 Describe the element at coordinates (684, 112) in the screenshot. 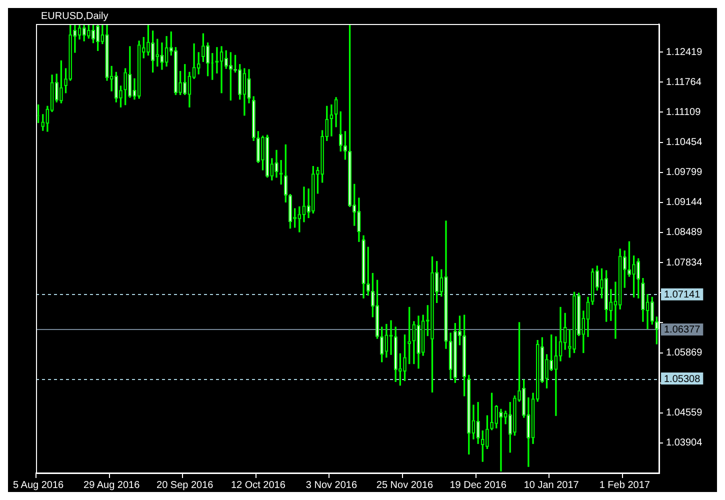

I see `y-tick-label: 1.11109` at that location.